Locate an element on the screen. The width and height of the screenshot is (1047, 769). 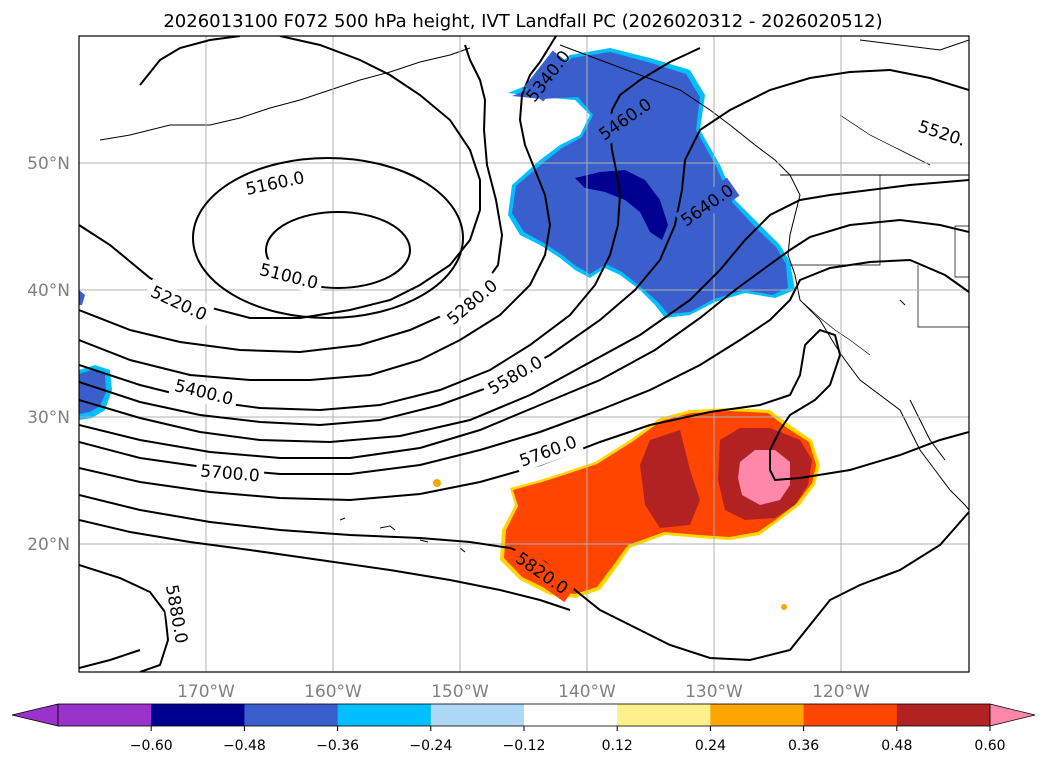
lat-label: 30°N is located at coordinates (48, 418).